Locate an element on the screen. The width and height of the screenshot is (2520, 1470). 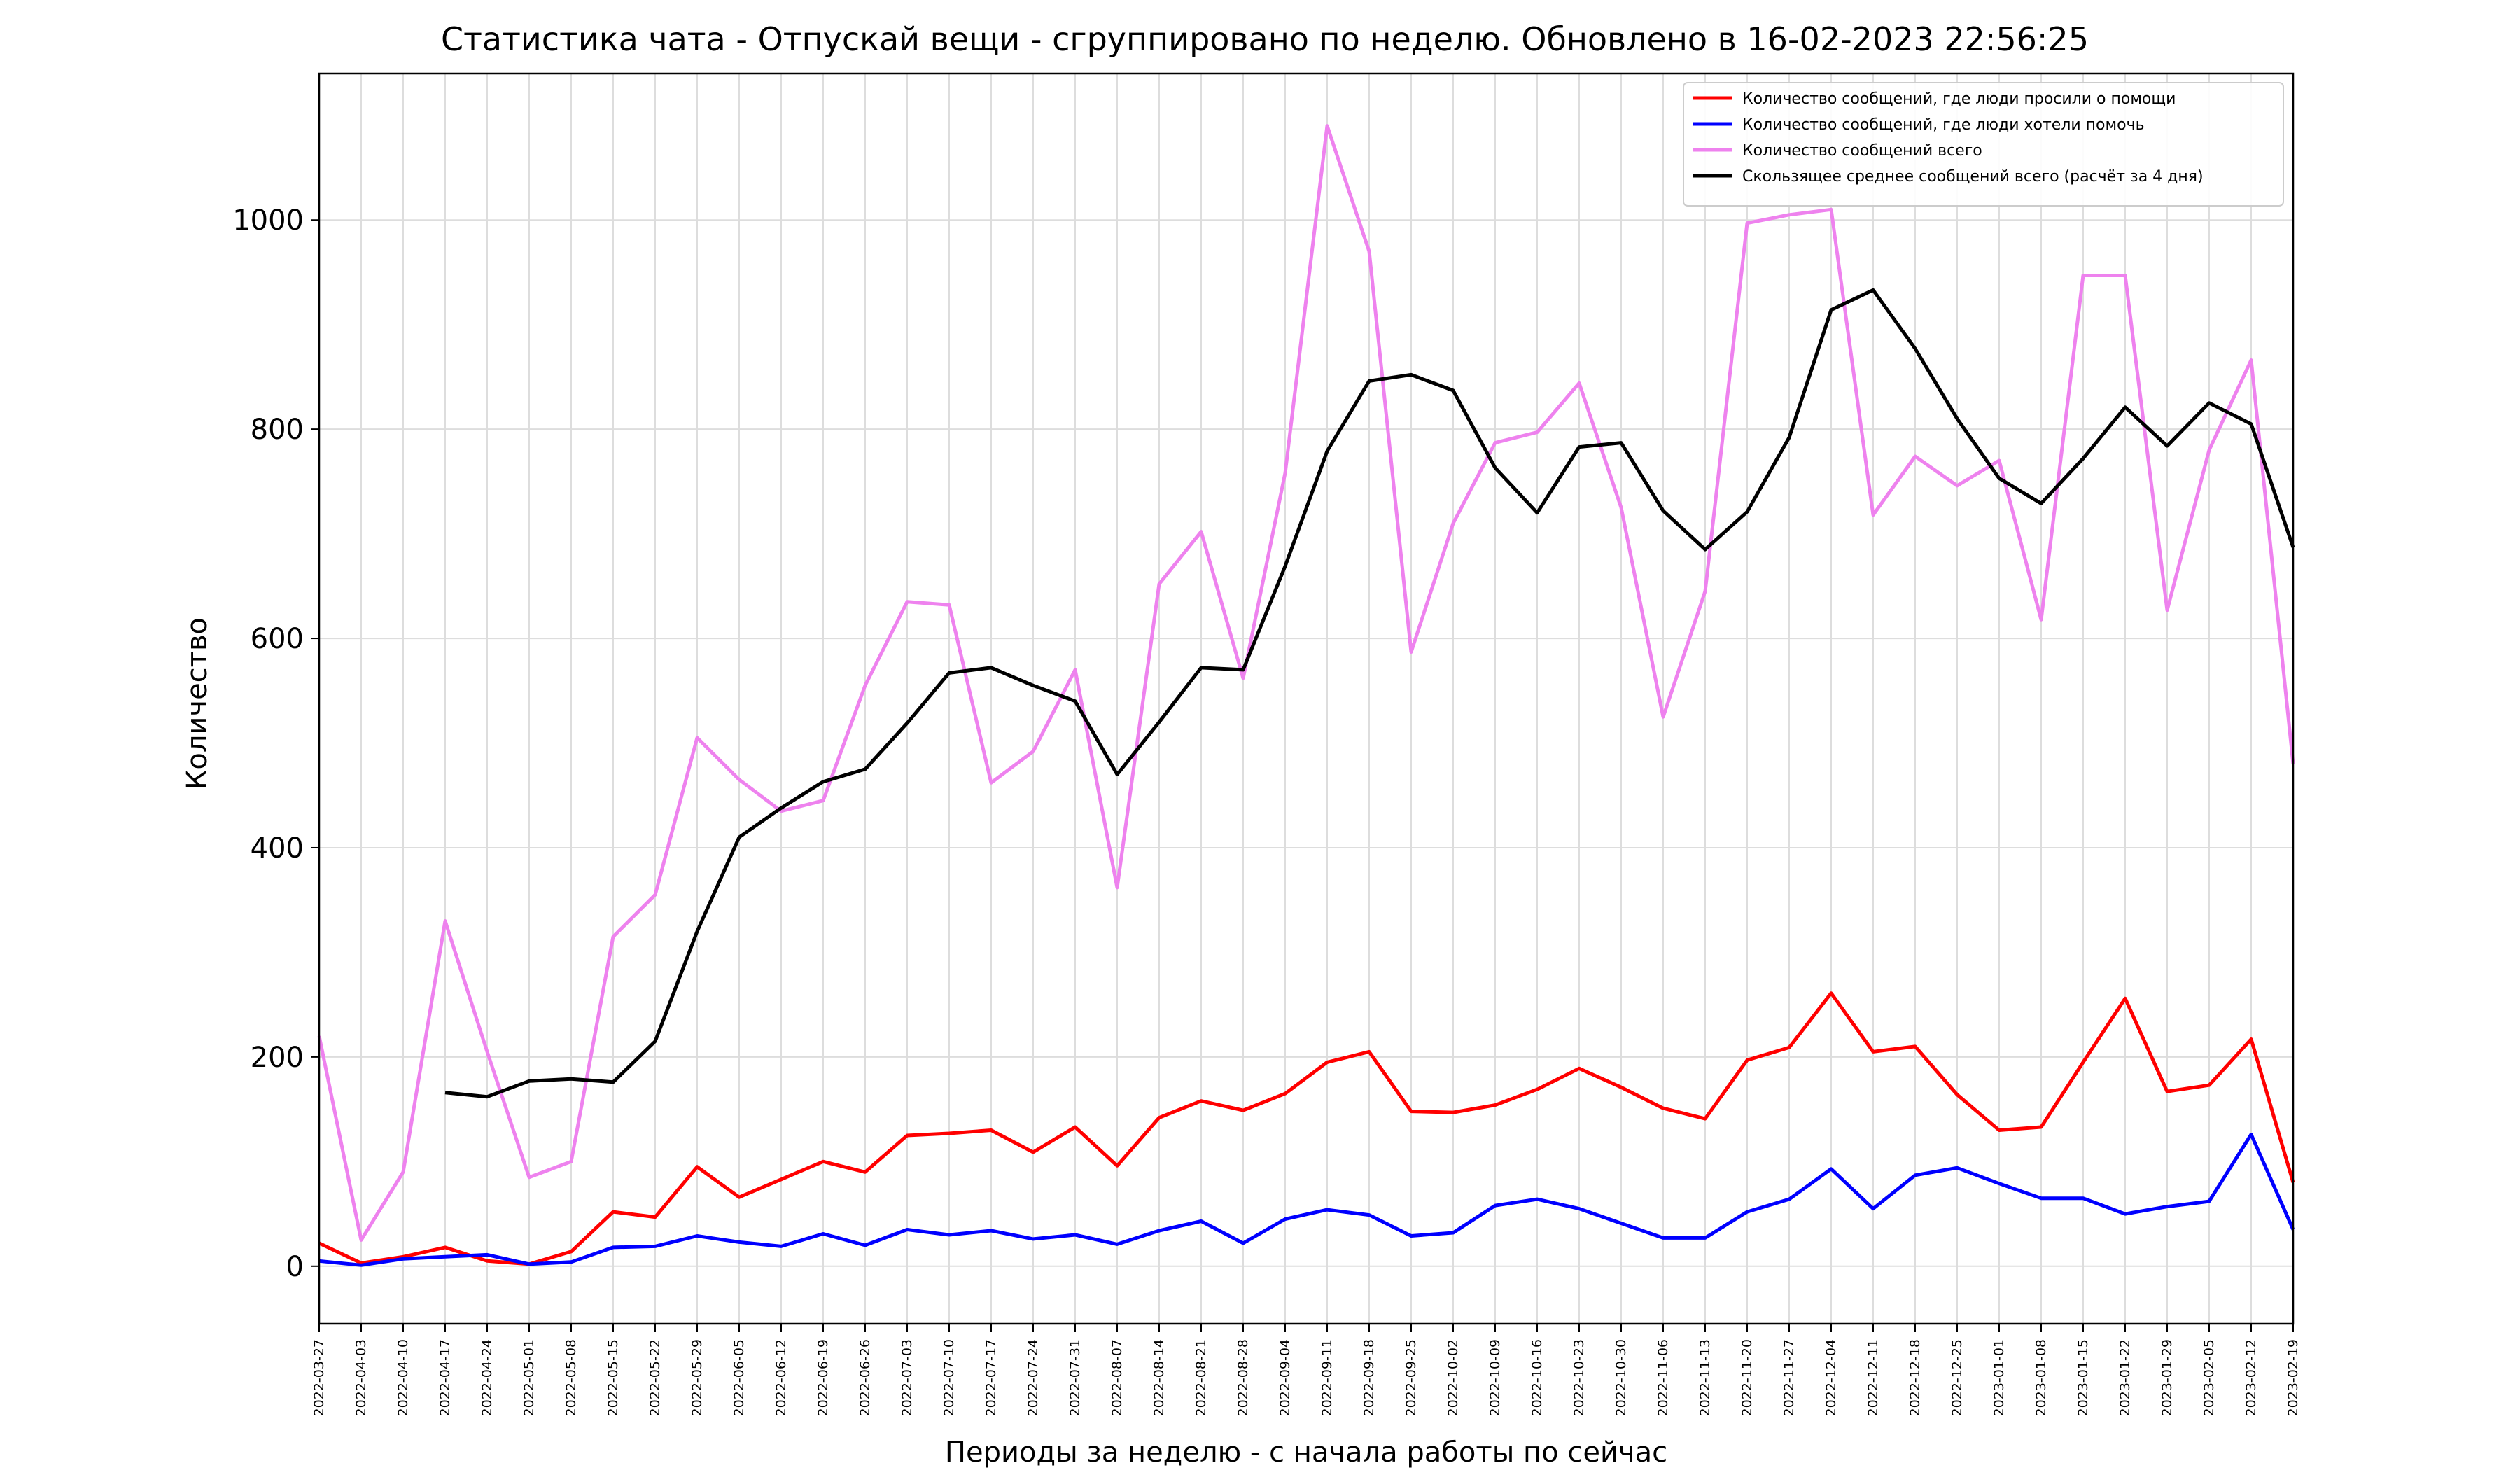
x-tick-label: 2022-08-14 is located at coordinates (1159, 1377).